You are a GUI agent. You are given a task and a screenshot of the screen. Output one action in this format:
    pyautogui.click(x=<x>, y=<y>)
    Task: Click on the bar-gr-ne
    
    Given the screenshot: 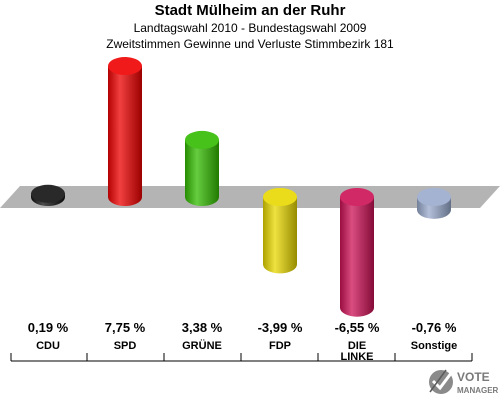 What is the action you would take?
    pyautogui.click(x=202, y=168)
    